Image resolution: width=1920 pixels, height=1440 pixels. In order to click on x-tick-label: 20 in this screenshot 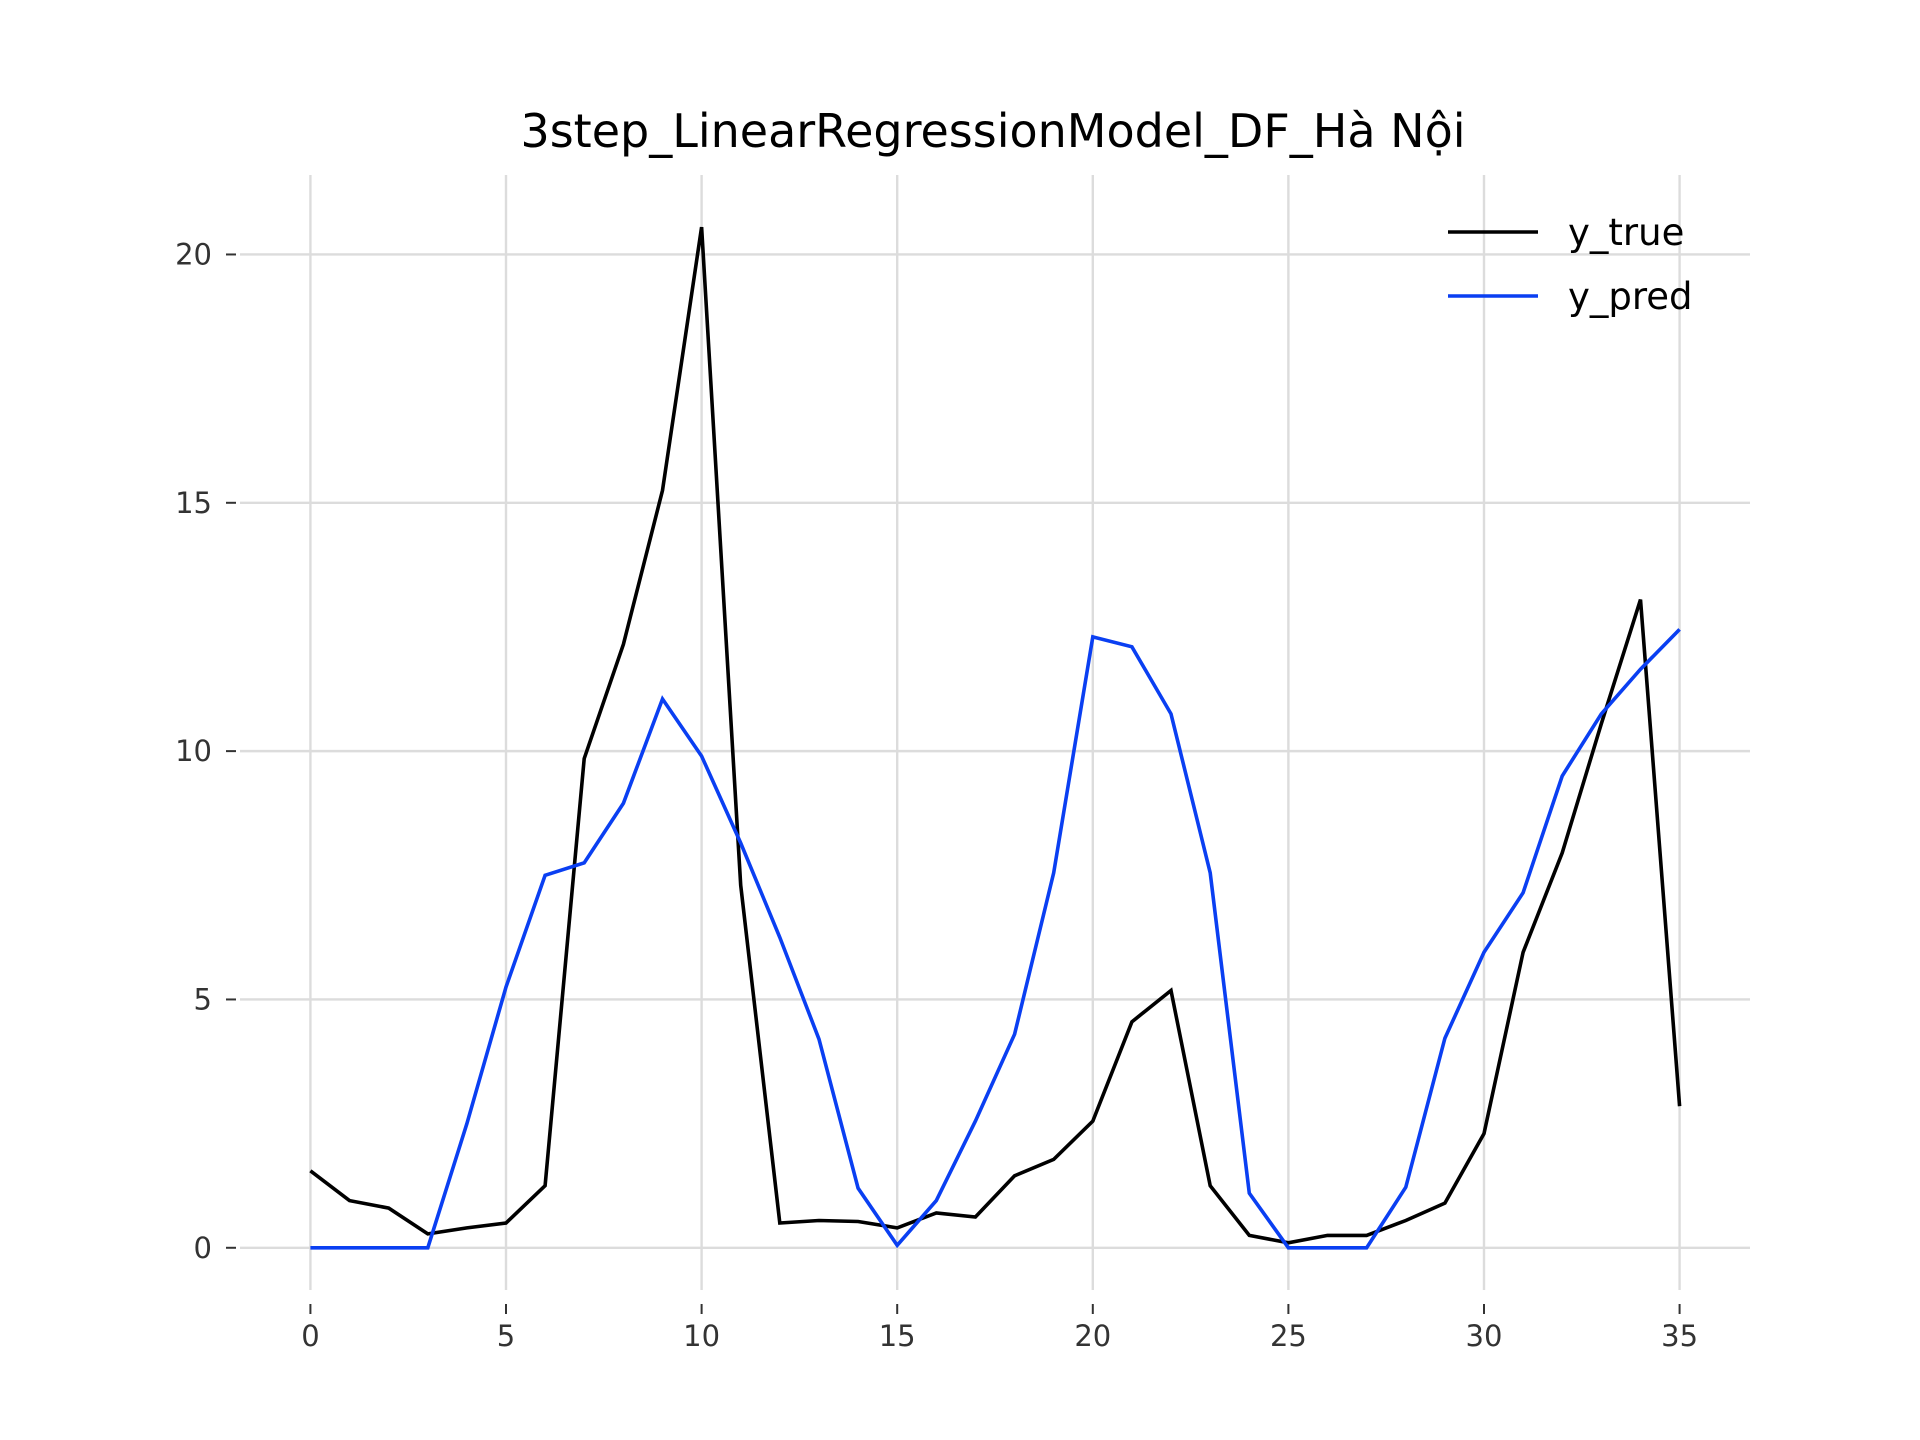, I will do `click(1092, 1336)`.